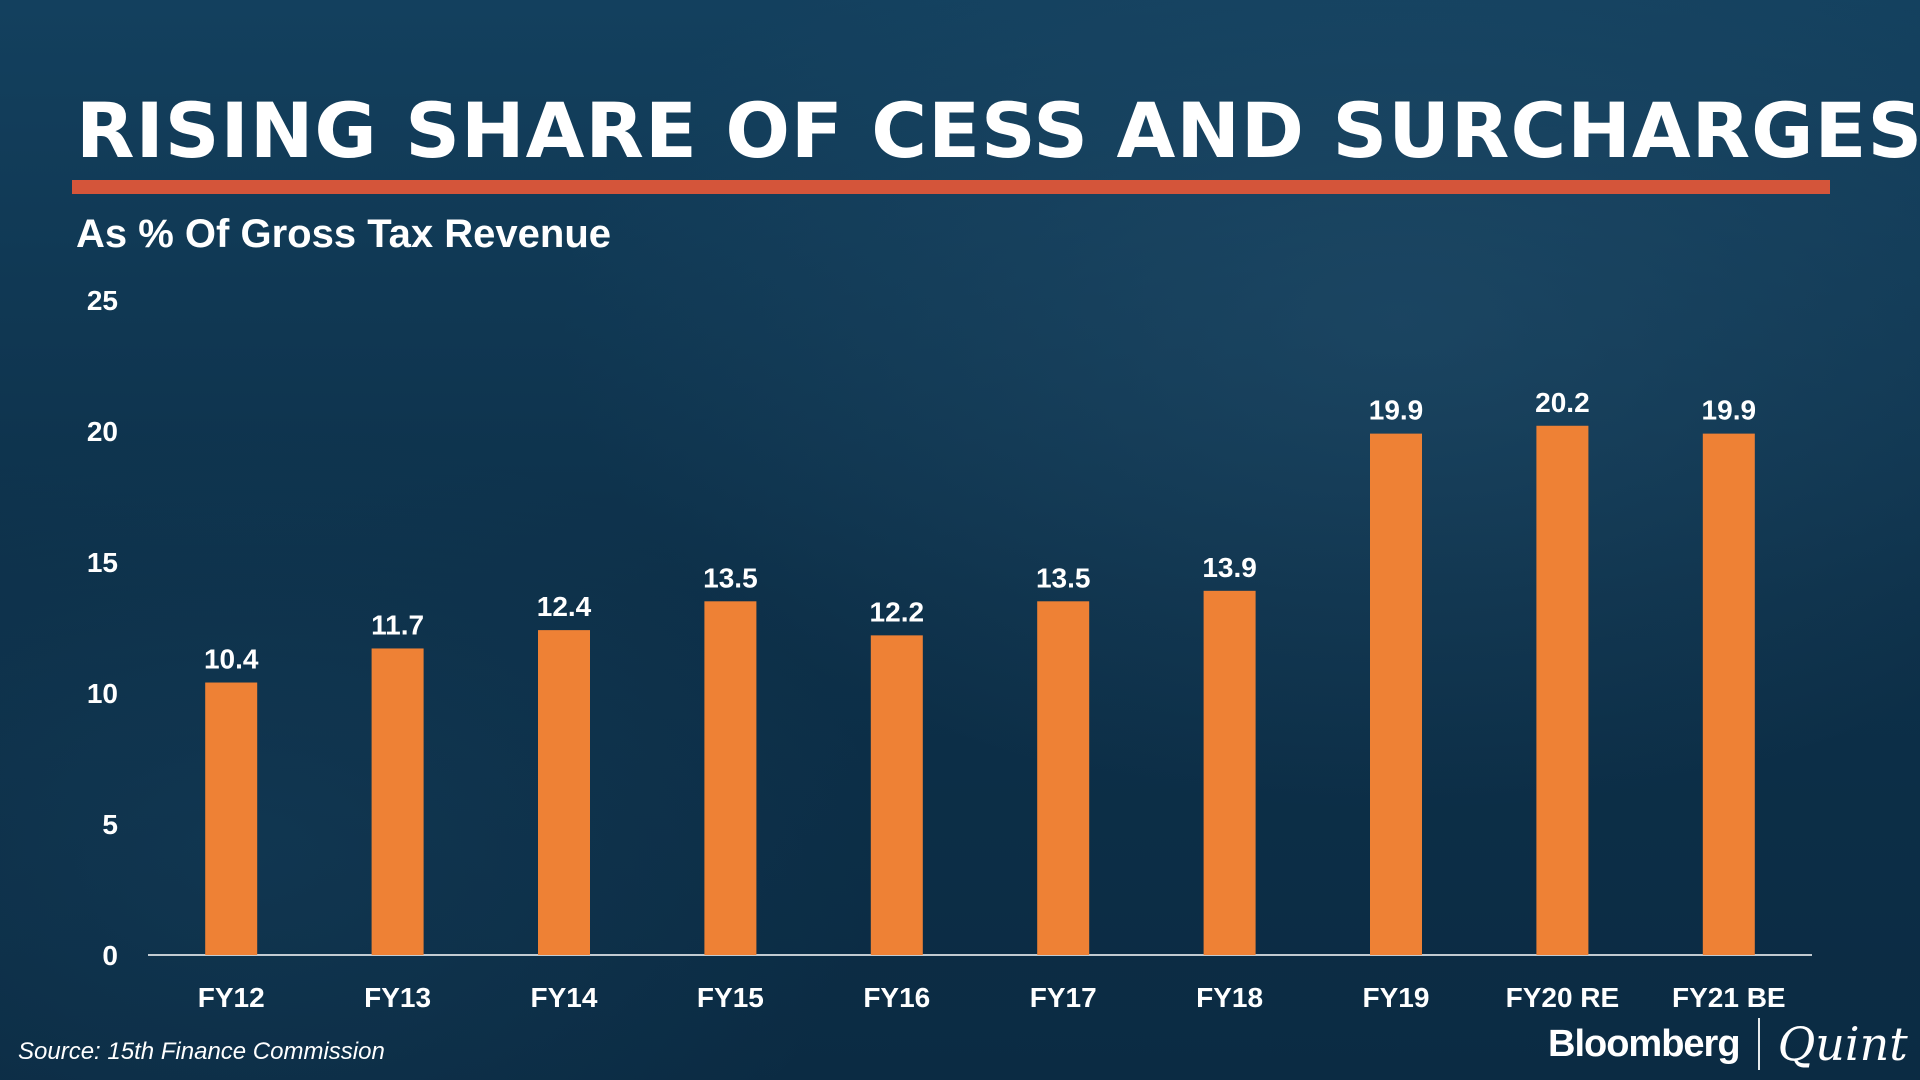 This screenshot has width=1920, height=1080. Describe the element at coordinates (1758, 1044) in the screenshot. I see `logo-divider` at that location.